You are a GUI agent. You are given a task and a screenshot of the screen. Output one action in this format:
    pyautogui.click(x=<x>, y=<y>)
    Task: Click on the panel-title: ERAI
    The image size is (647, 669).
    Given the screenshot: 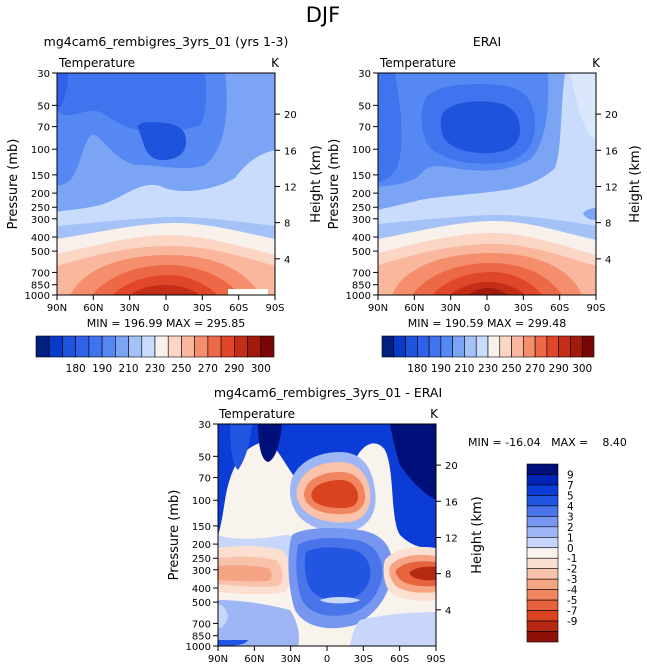 What is the action you would take?
    pyautogui.click(x=487, y=41)
    